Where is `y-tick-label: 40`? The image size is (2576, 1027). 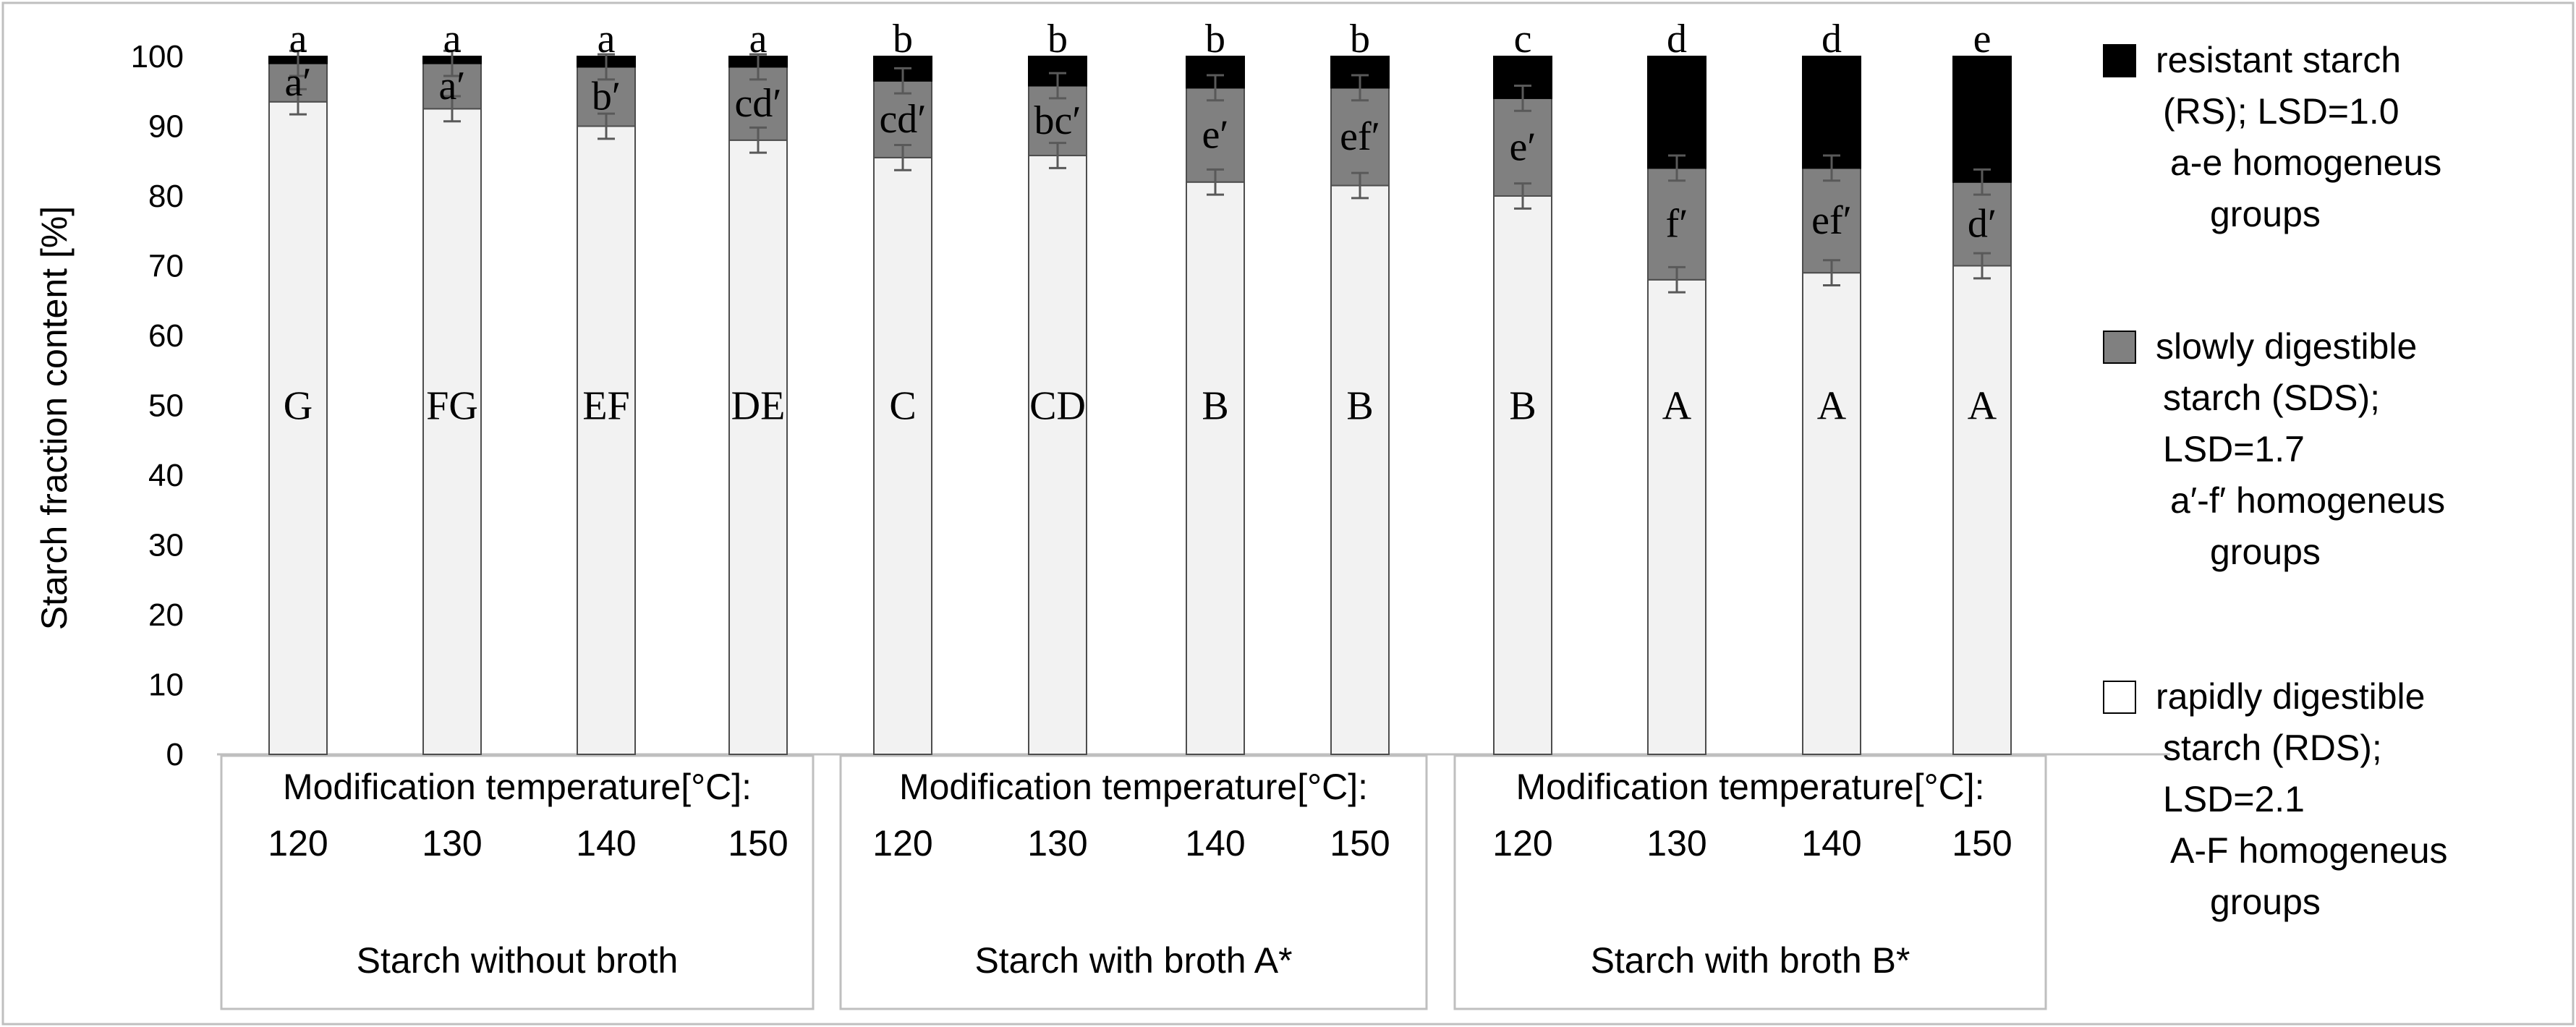 y-tick-label: 40 is located at coordinates (166, 475).